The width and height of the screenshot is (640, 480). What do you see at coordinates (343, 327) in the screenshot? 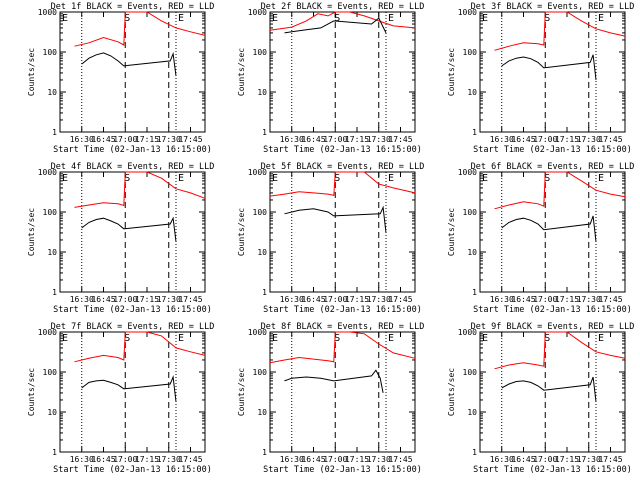
I see `panel-title: Det 8f BLACK = Events, RED = LLD` at bounding box center [343, 327].